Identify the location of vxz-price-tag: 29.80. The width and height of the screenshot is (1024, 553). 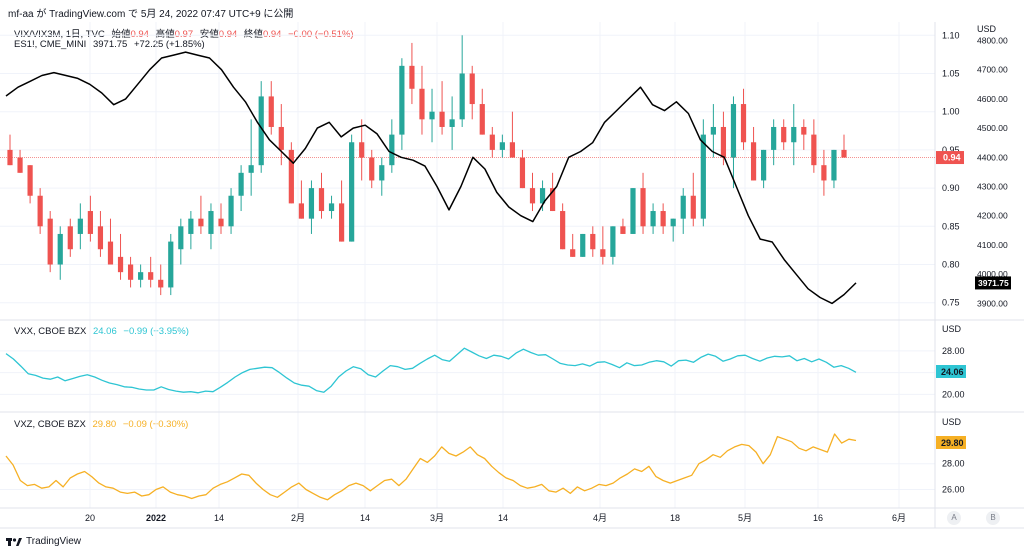
(952, 443).